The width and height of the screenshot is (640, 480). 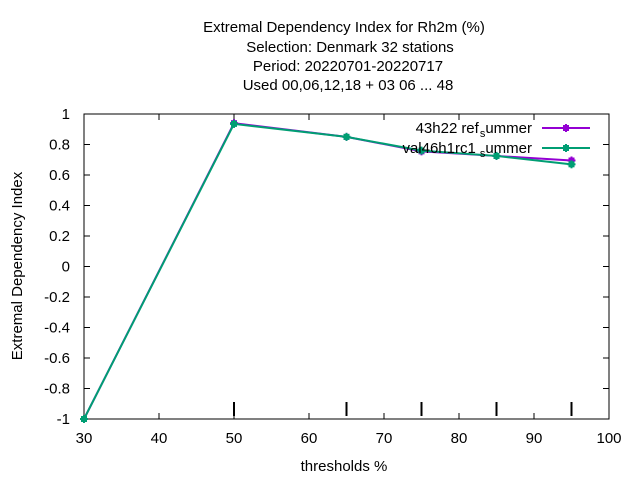 I want to click on x-axis-label: thresholds %, so click(x=344, y=466).